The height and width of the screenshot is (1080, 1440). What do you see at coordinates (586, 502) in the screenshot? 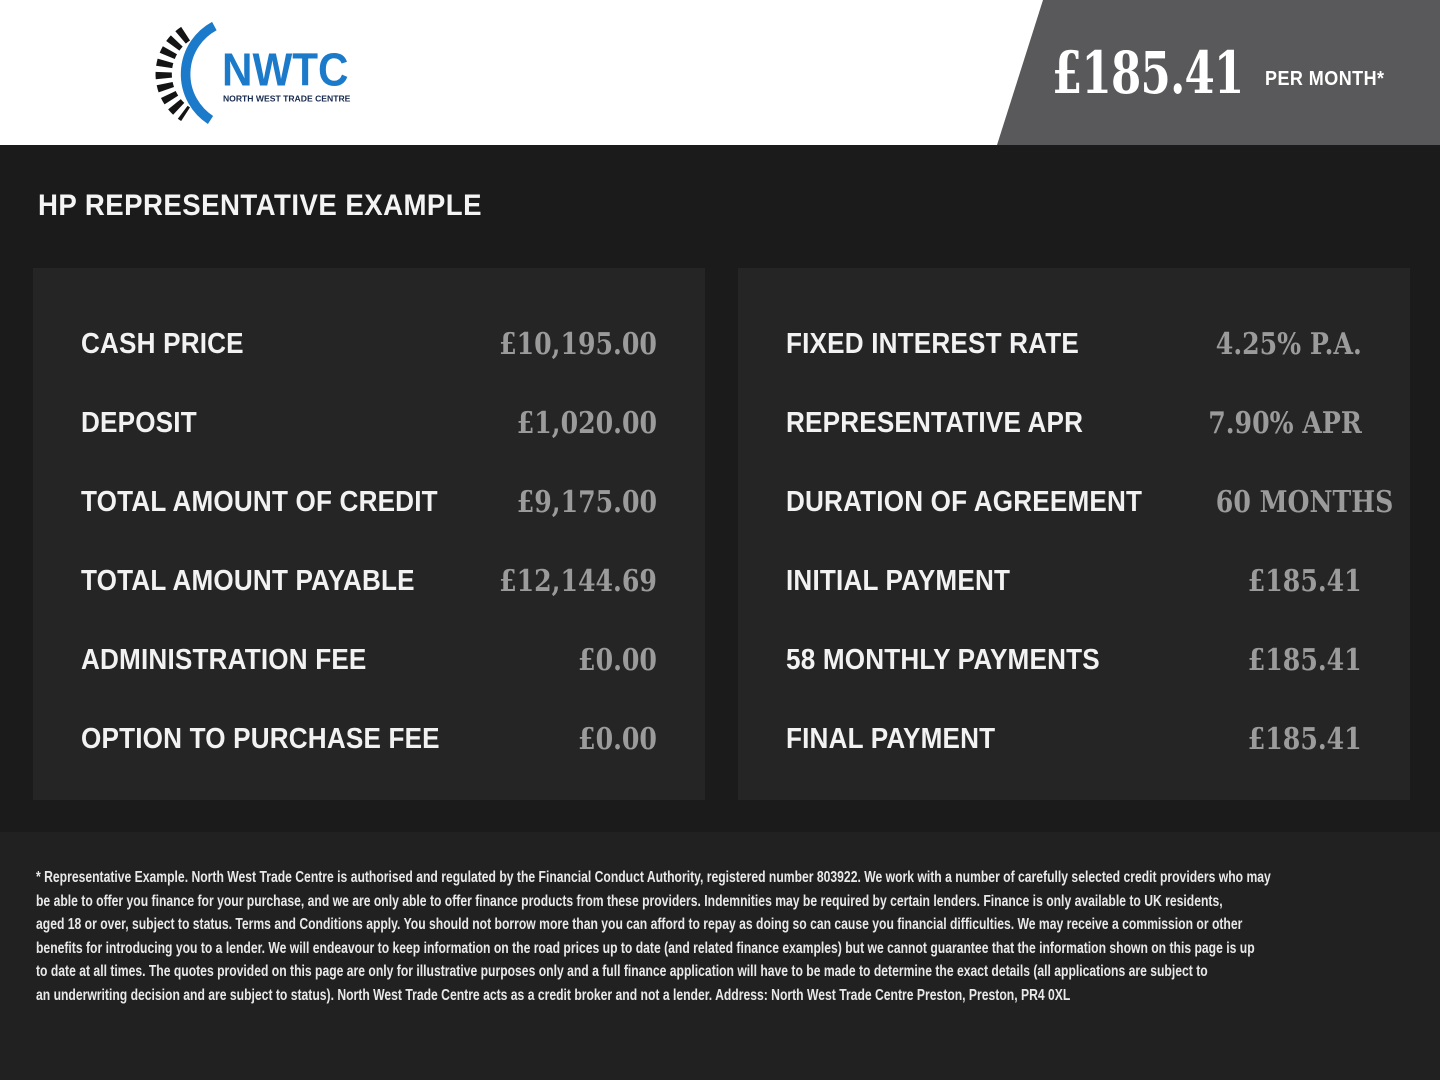
I see `row-value: £9,175.00` at bounding box center [586, 502].